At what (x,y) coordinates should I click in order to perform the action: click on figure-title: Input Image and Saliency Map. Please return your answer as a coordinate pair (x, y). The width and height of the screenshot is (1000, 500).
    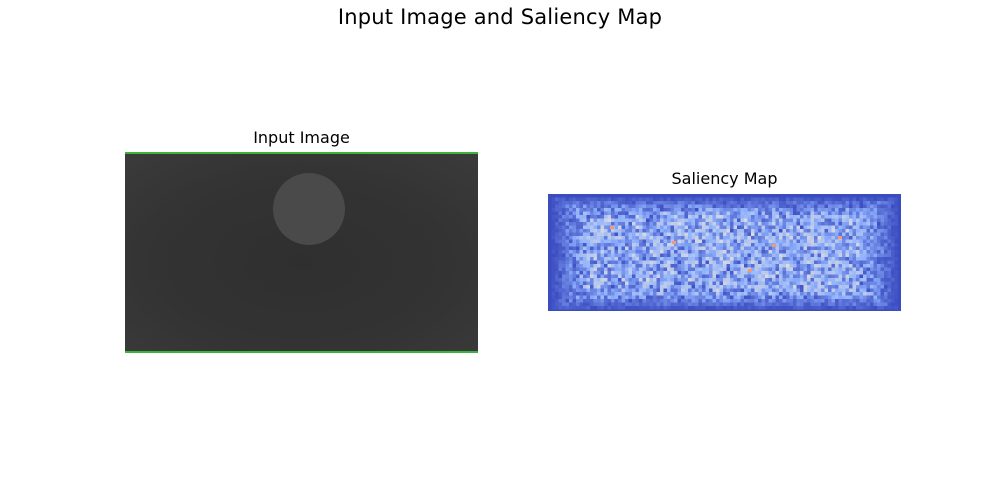
    Looking at the image, I should click on (500, 17).